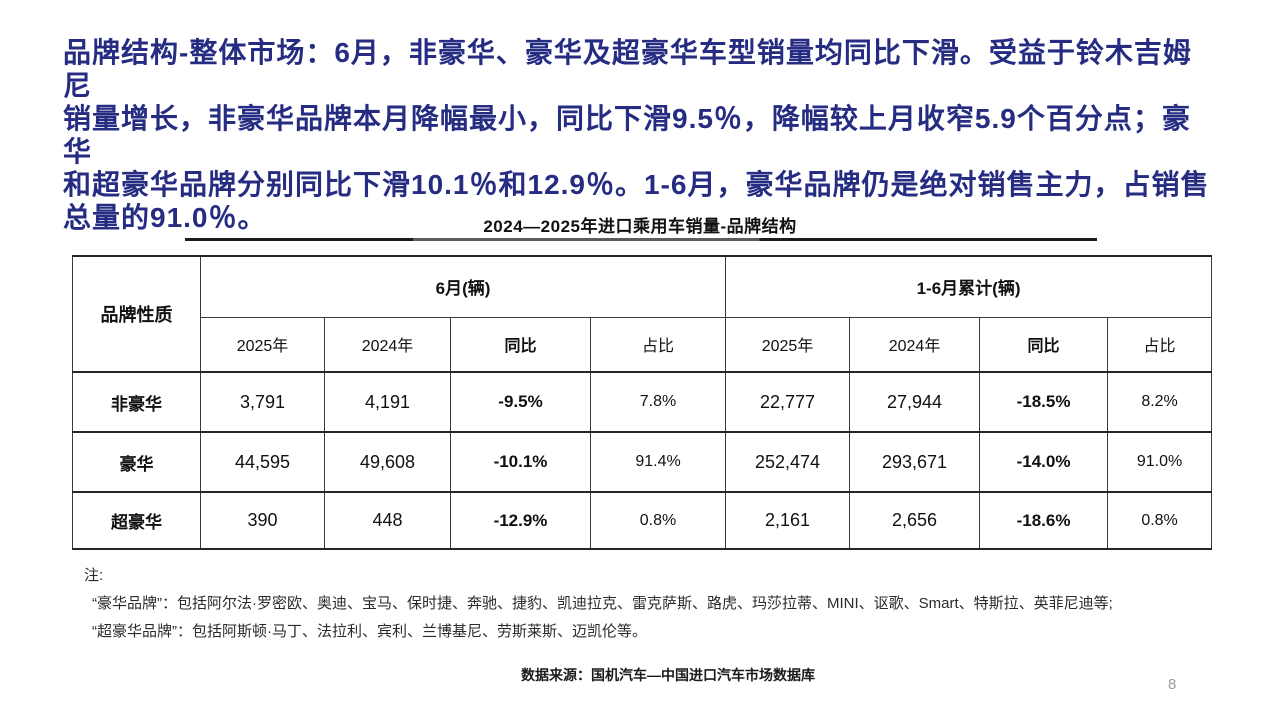  I want to click on cell-value: 252,474, so click(788, 462).